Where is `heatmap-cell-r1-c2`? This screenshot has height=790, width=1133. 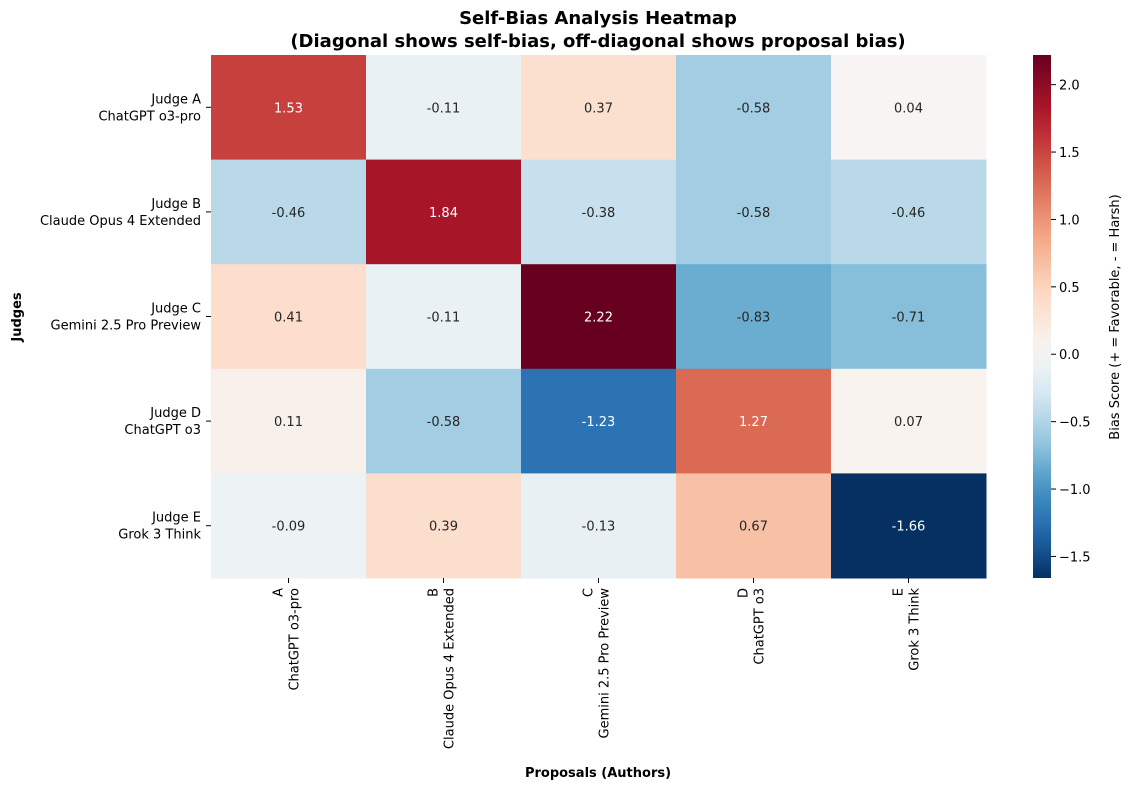
heatmap-cell-r1-c2 is located at coordinates (444, 108).